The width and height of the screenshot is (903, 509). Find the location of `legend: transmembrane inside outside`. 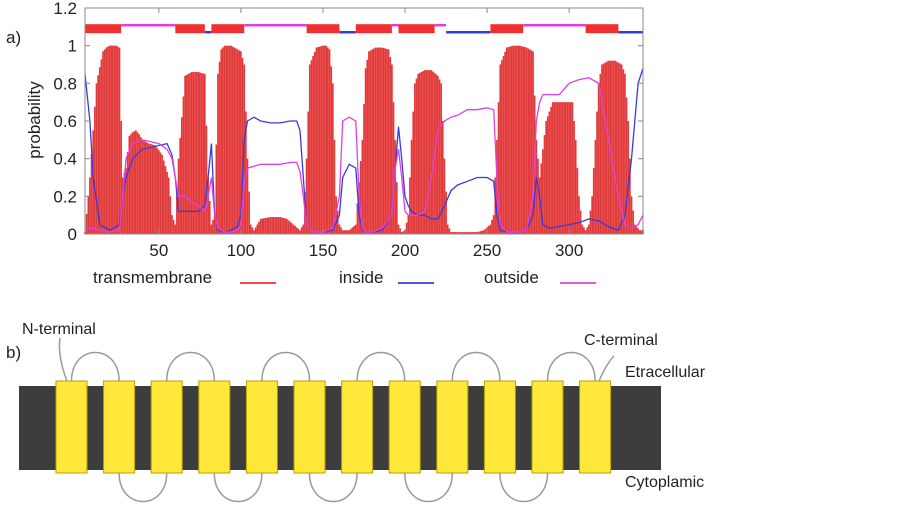

legend: transmembrane inside outside is located at coordinates (344, 277).